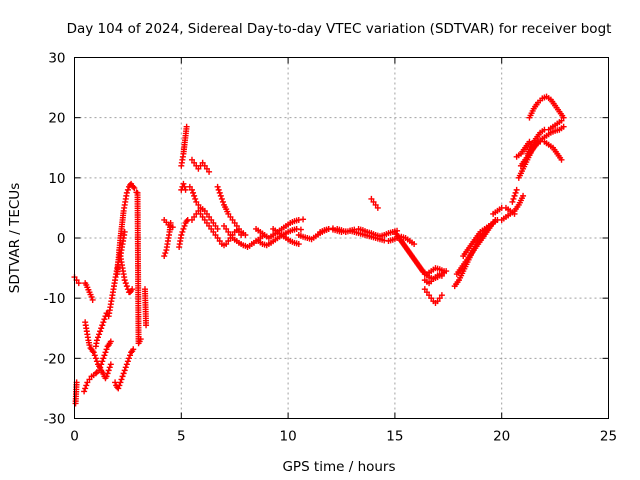  I want to click on series-s9, so click(126, 229).